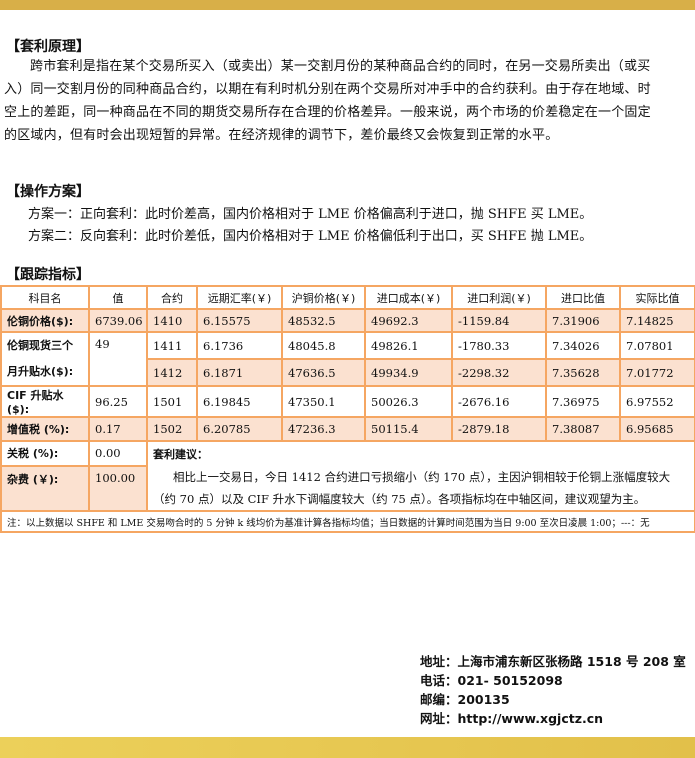 The image size is (695, 758). Describe the element at coordinates (172, 429) in the screenshot. I see `cell: 1502` at that location.